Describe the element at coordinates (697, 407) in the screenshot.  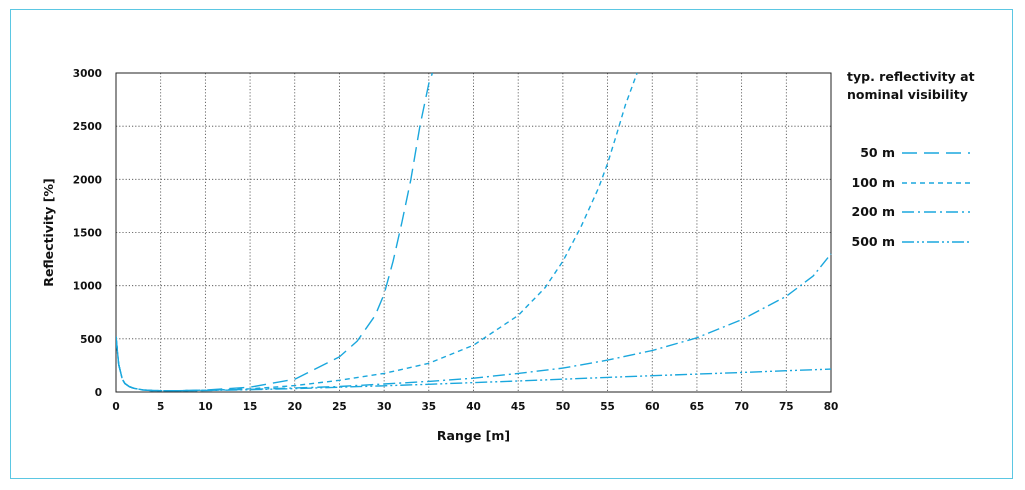
I see `x-tick-label: 65` at that location.